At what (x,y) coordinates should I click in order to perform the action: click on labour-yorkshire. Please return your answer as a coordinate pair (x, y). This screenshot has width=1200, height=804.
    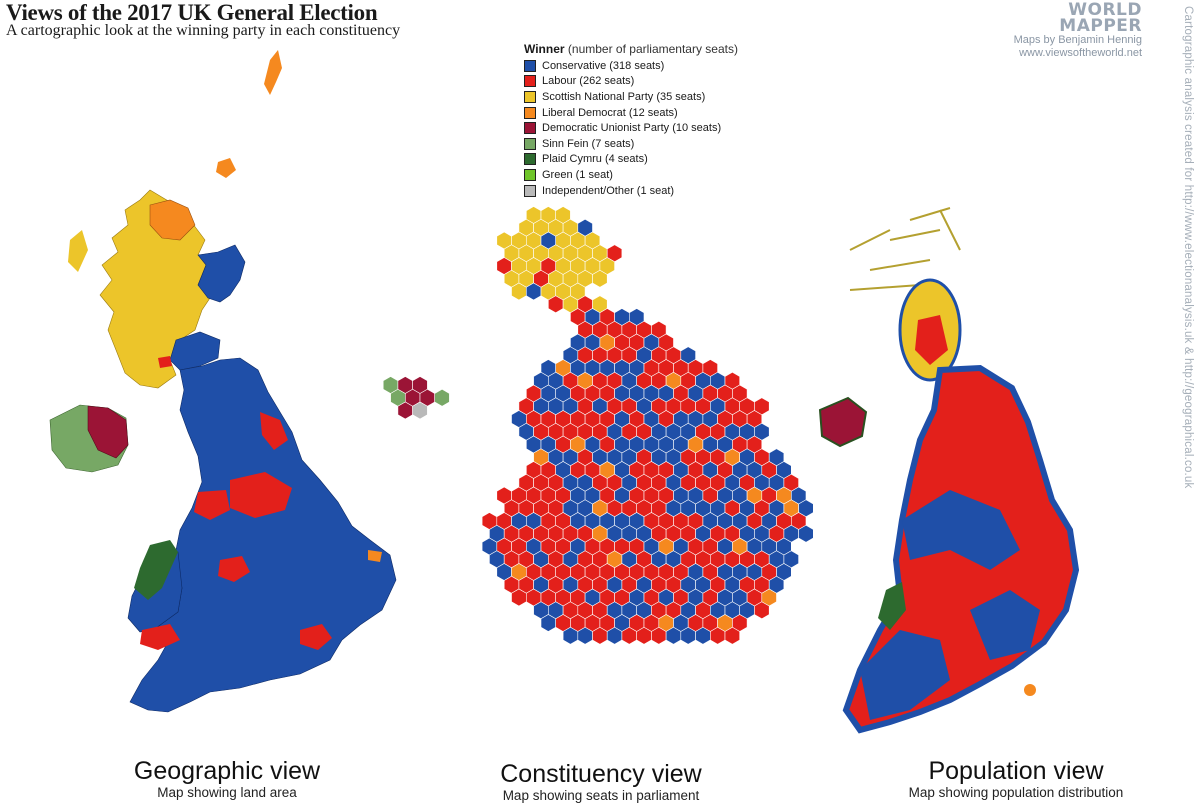
    Looking at the image, I should click on (261, 495).